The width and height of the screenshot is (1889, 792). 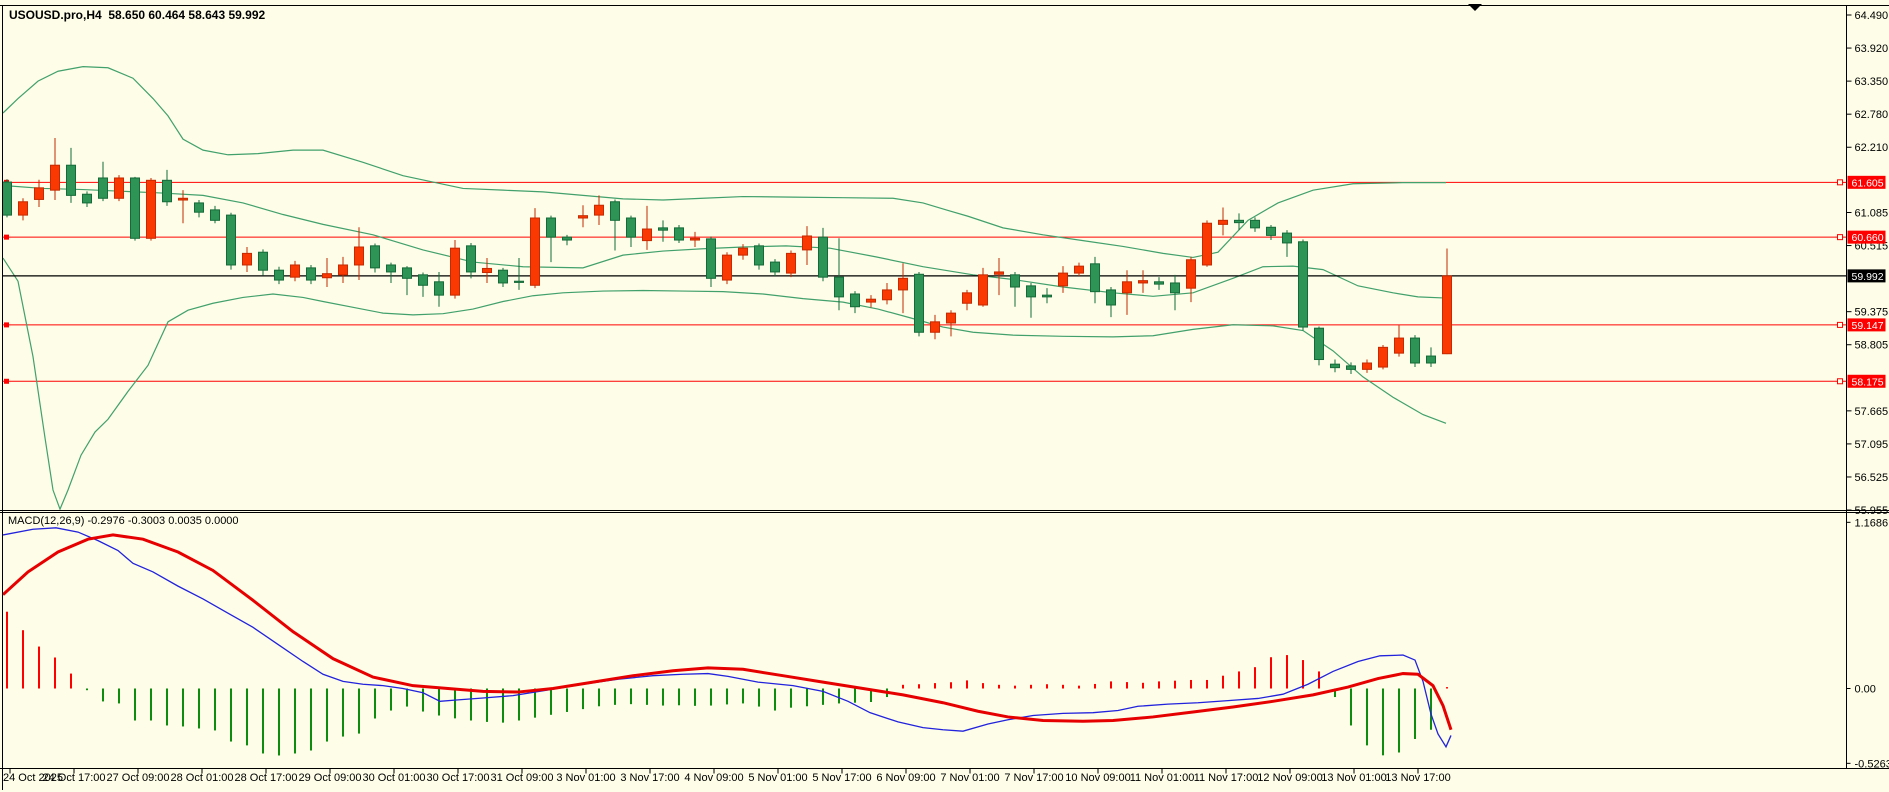 I want to click on time-tick-label: 27 Oct 09:00, so click(x=138, y=778).